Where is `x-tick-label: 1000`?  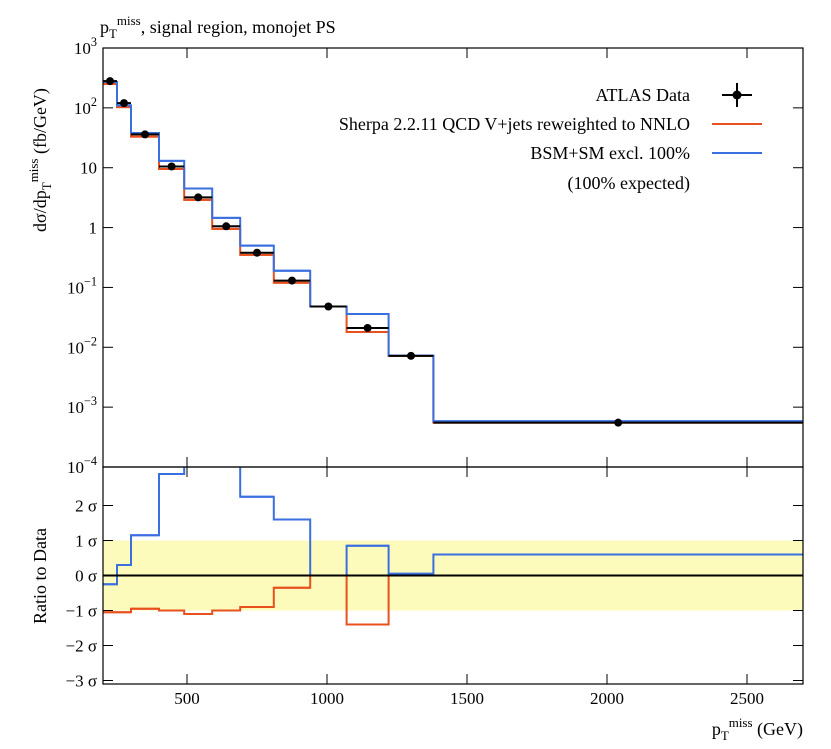 x-tick-label: 1000 is located at coordinates (327, 698).